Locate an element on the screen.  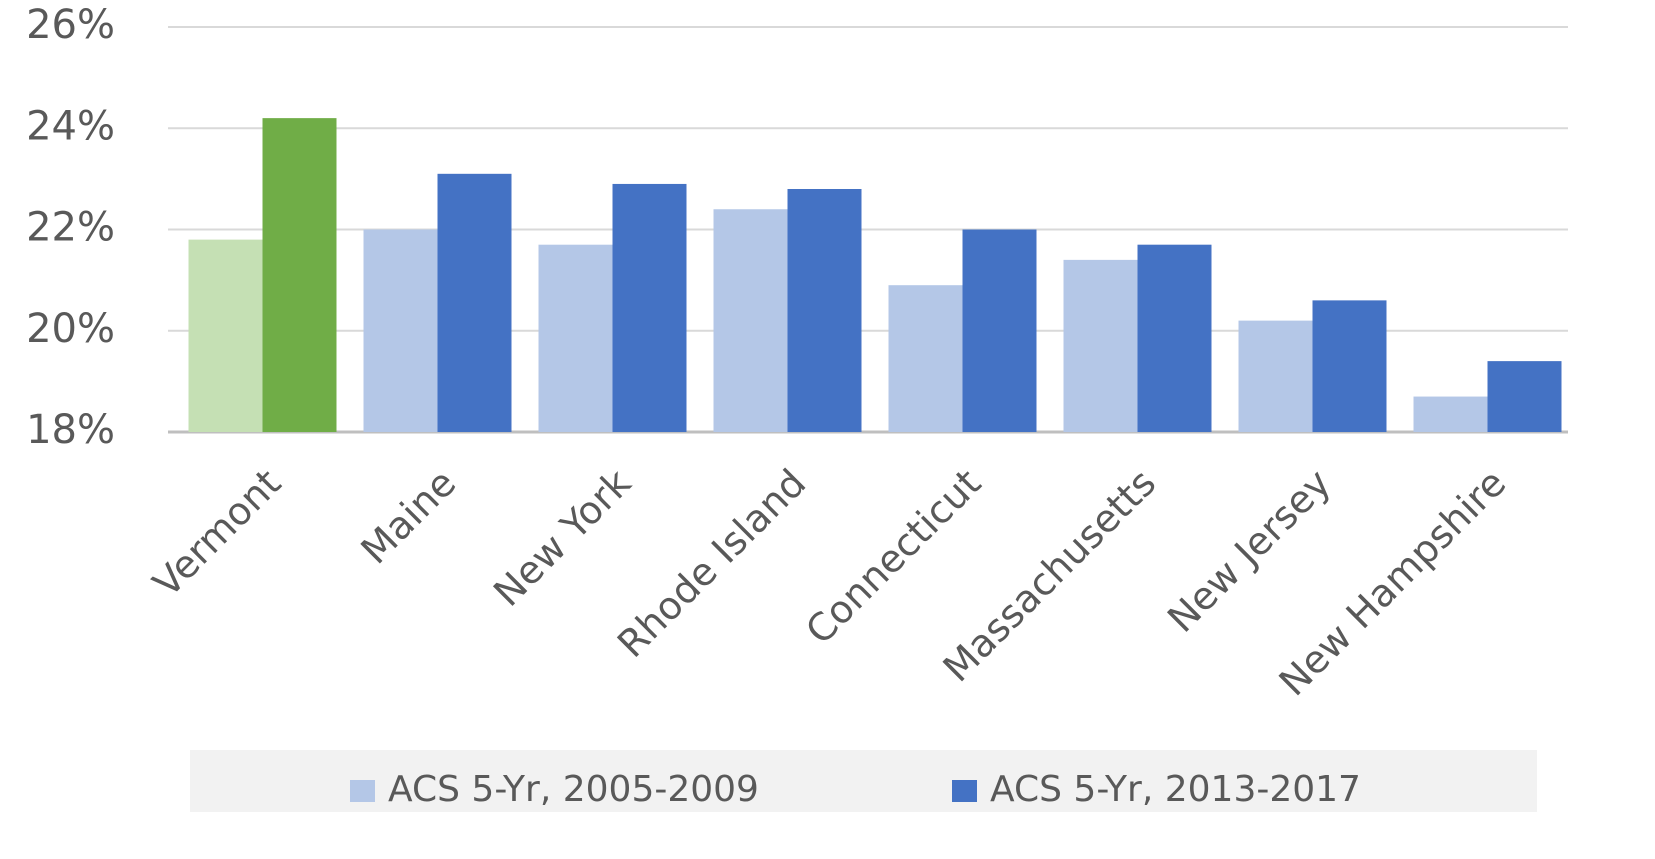
legend-box is located at coordinates (863, 781).